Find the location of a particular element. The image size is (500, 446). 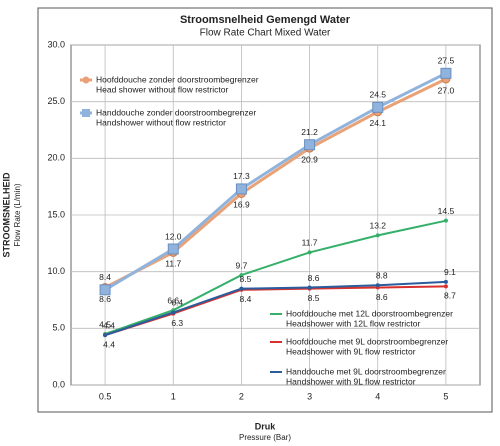

data-label: 6.3 is located at coordinates (177, 323).